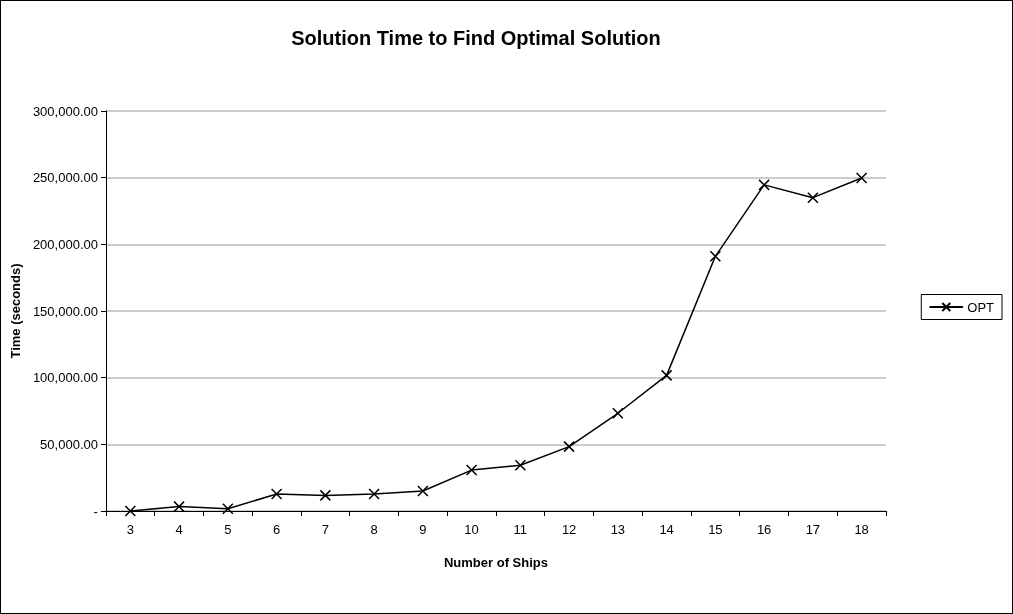 This screenshot has width=1013, height=614. Describe the element at coordinates (65, 178) in the screenshot. I see `y-tick-label: 250,000.00` at that location.